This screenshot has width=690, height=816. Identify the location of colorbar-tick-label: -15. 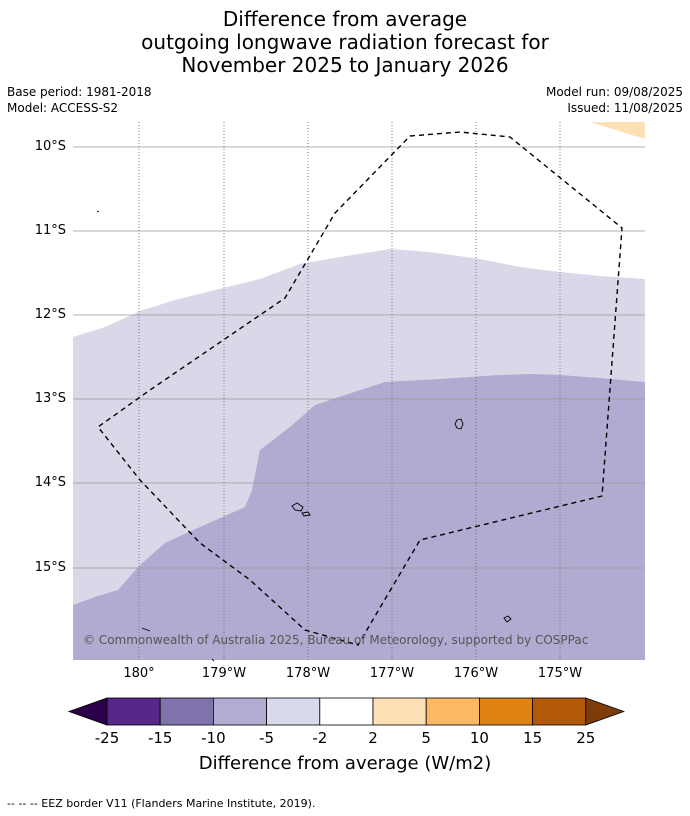
(160, 738).